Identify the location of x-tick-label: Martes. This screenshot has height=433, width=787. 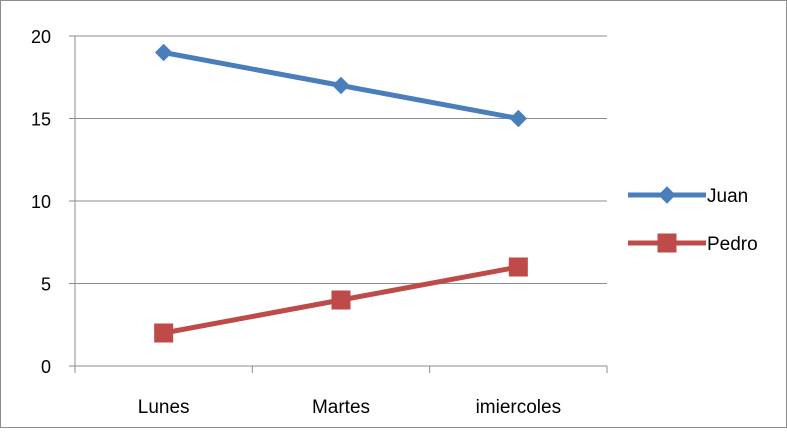
(341, 407).